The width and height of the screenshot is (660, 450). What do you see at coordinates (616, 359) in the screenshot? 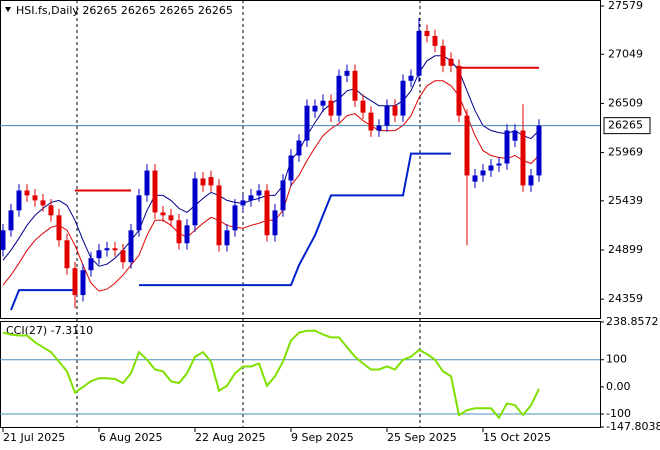
I see `y-tick-label: 100` at bounding box center [616, 359].